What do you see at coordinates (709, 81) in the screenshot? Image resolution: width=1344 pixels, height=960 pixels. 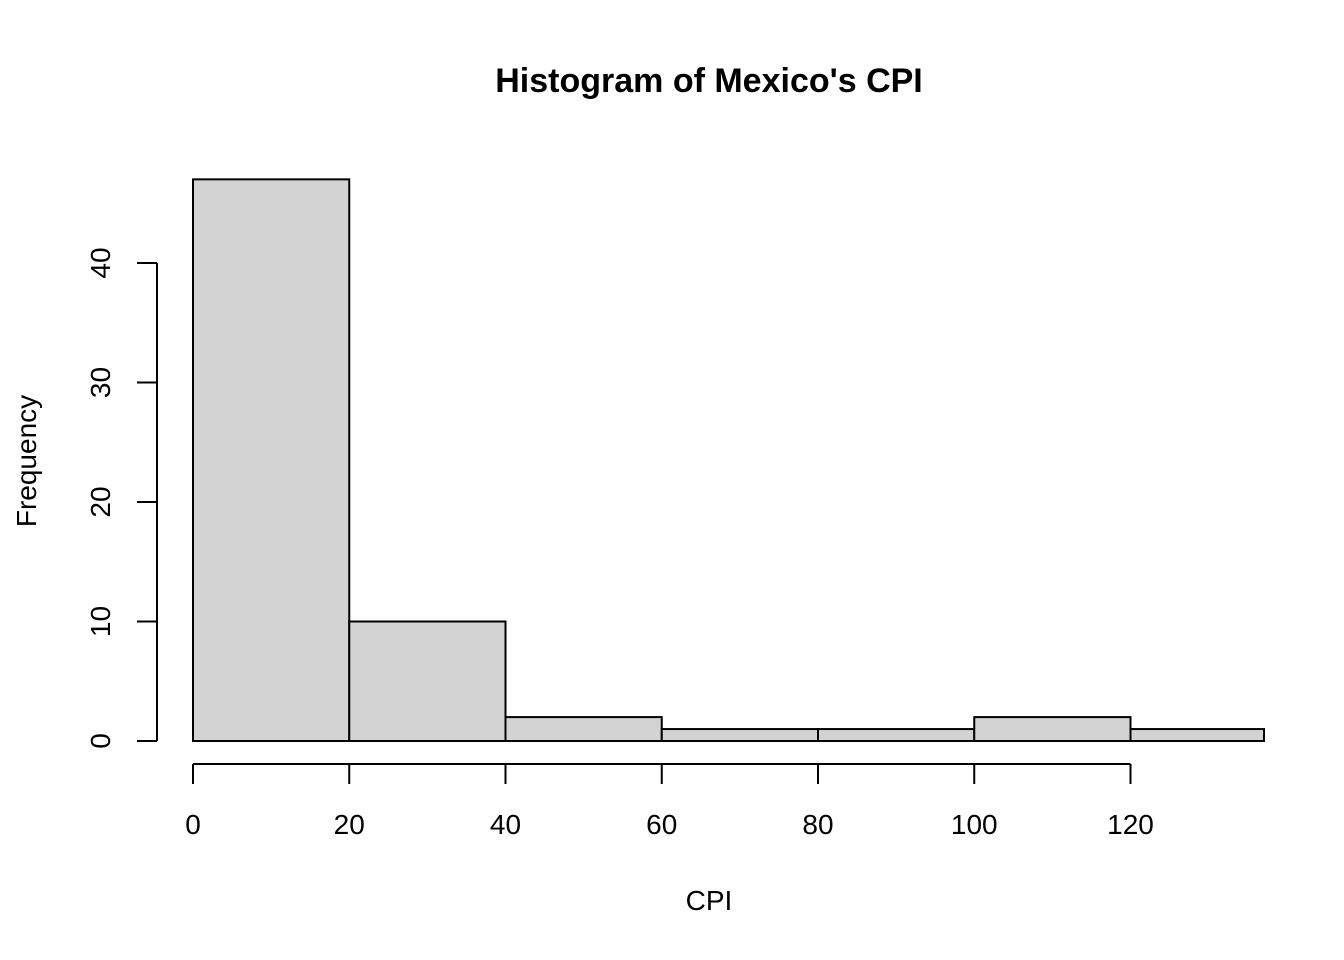 I see `chart-title: Histogram of Mexico's CPI` at bounding box center [709, 81].